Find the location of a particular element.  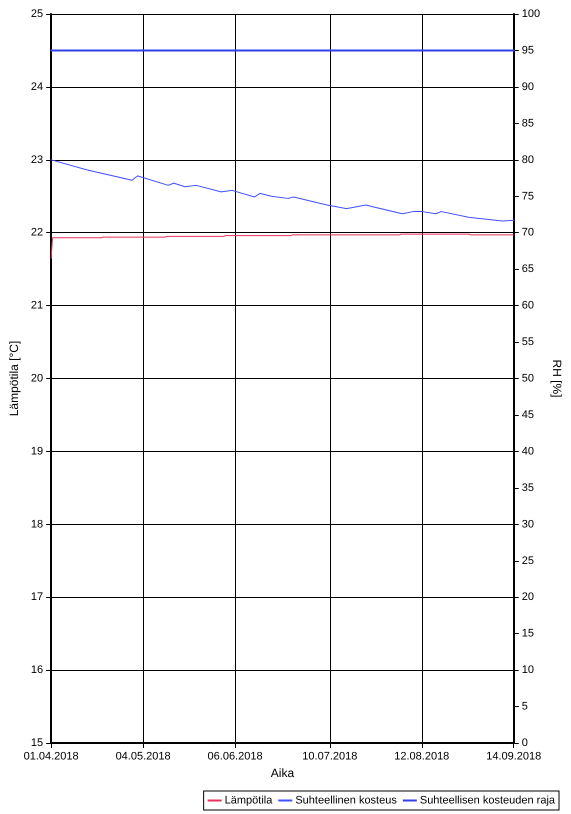

y2-tick-label: 15 is located at coordinates (528, 634).